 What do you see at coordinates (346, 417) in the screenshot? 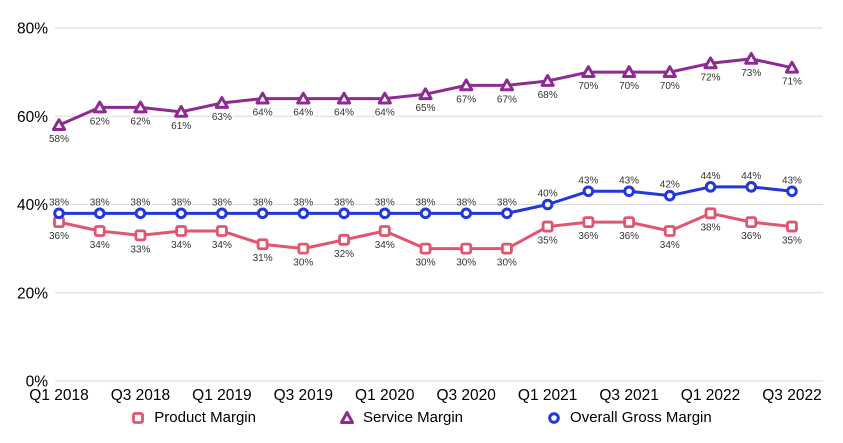
I see `service-margin-triangle-icon` at bounding box center [346, 417].